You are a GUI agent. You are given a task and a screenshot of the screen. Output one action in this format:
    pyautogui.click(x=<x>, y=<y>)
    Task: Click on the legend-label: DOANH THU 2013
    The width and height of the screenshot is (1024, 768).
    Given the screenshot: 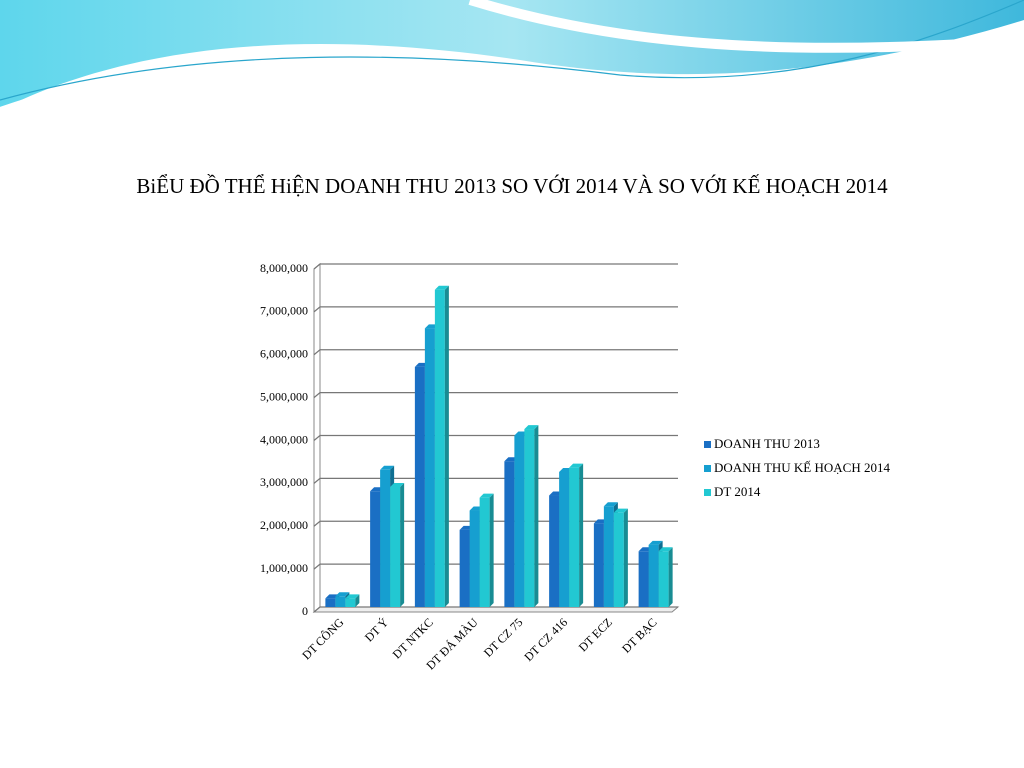 What is the action you would take?
    pyautogui.click(x=767, y=443)
    